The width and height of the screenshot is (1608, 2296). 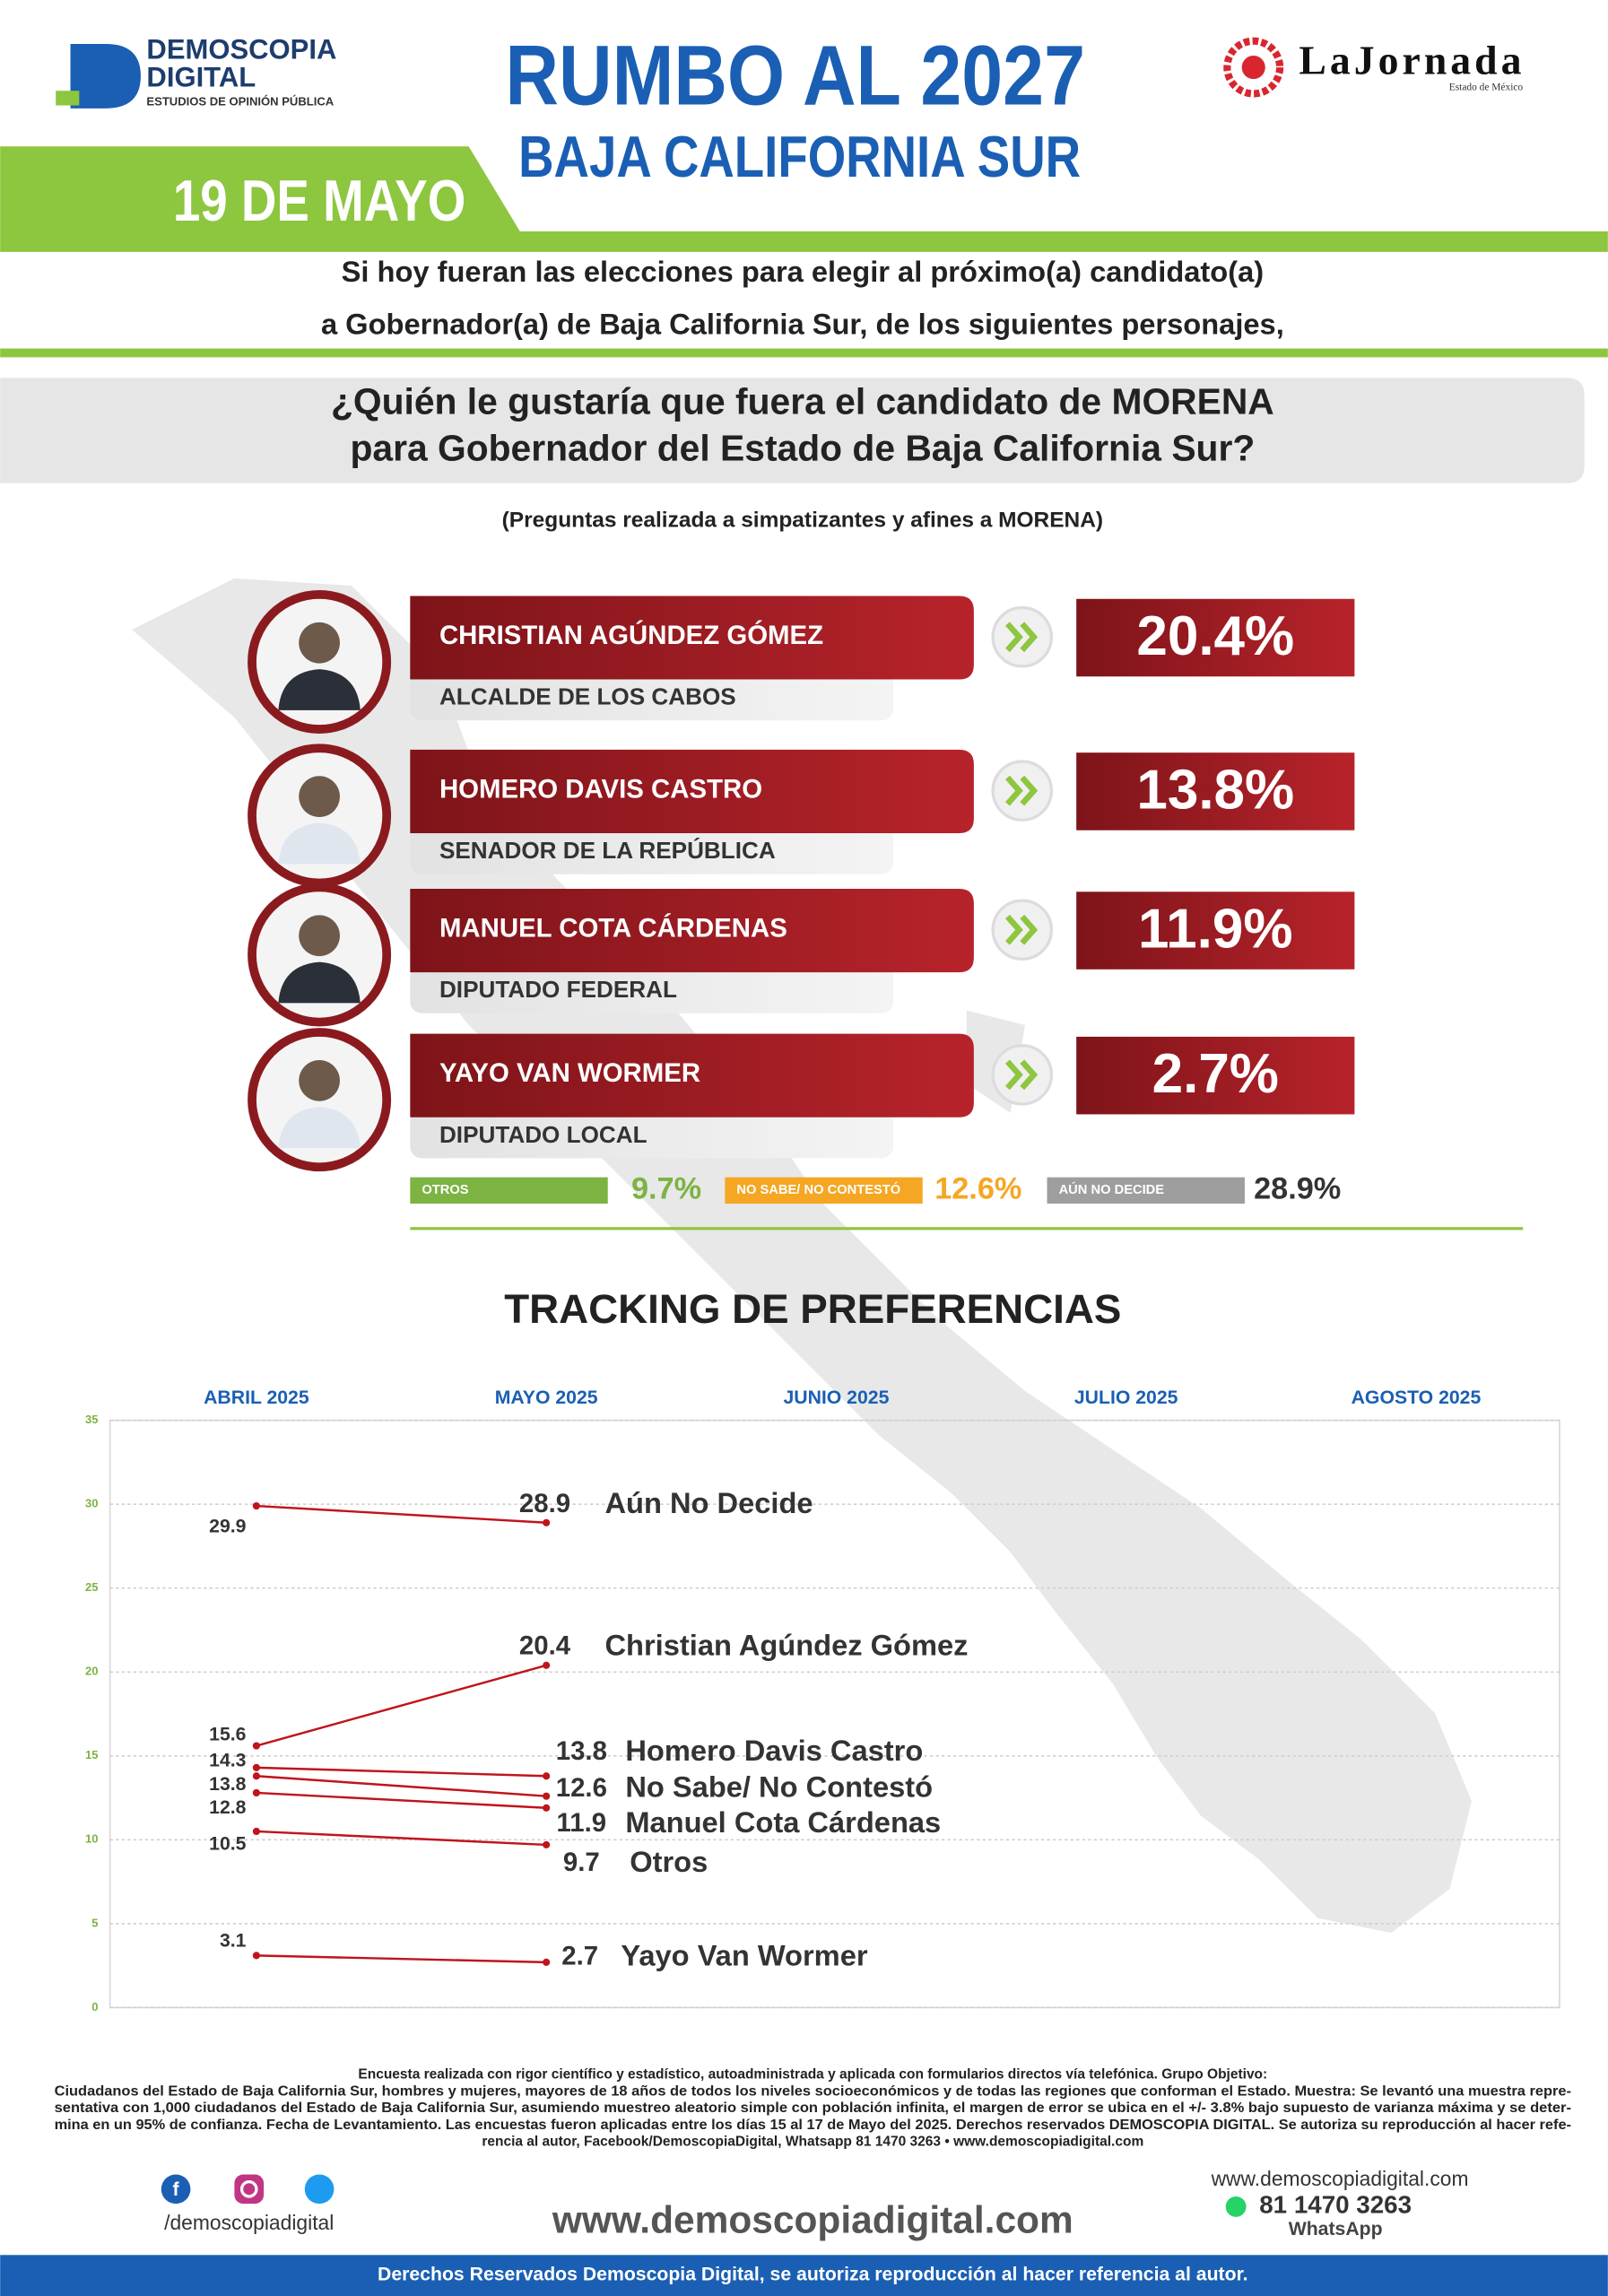 What do you see at coordinates (978, 1188) in the screenshot?
I see `other-share: 12.6%` at bounding box center [978, 1188].